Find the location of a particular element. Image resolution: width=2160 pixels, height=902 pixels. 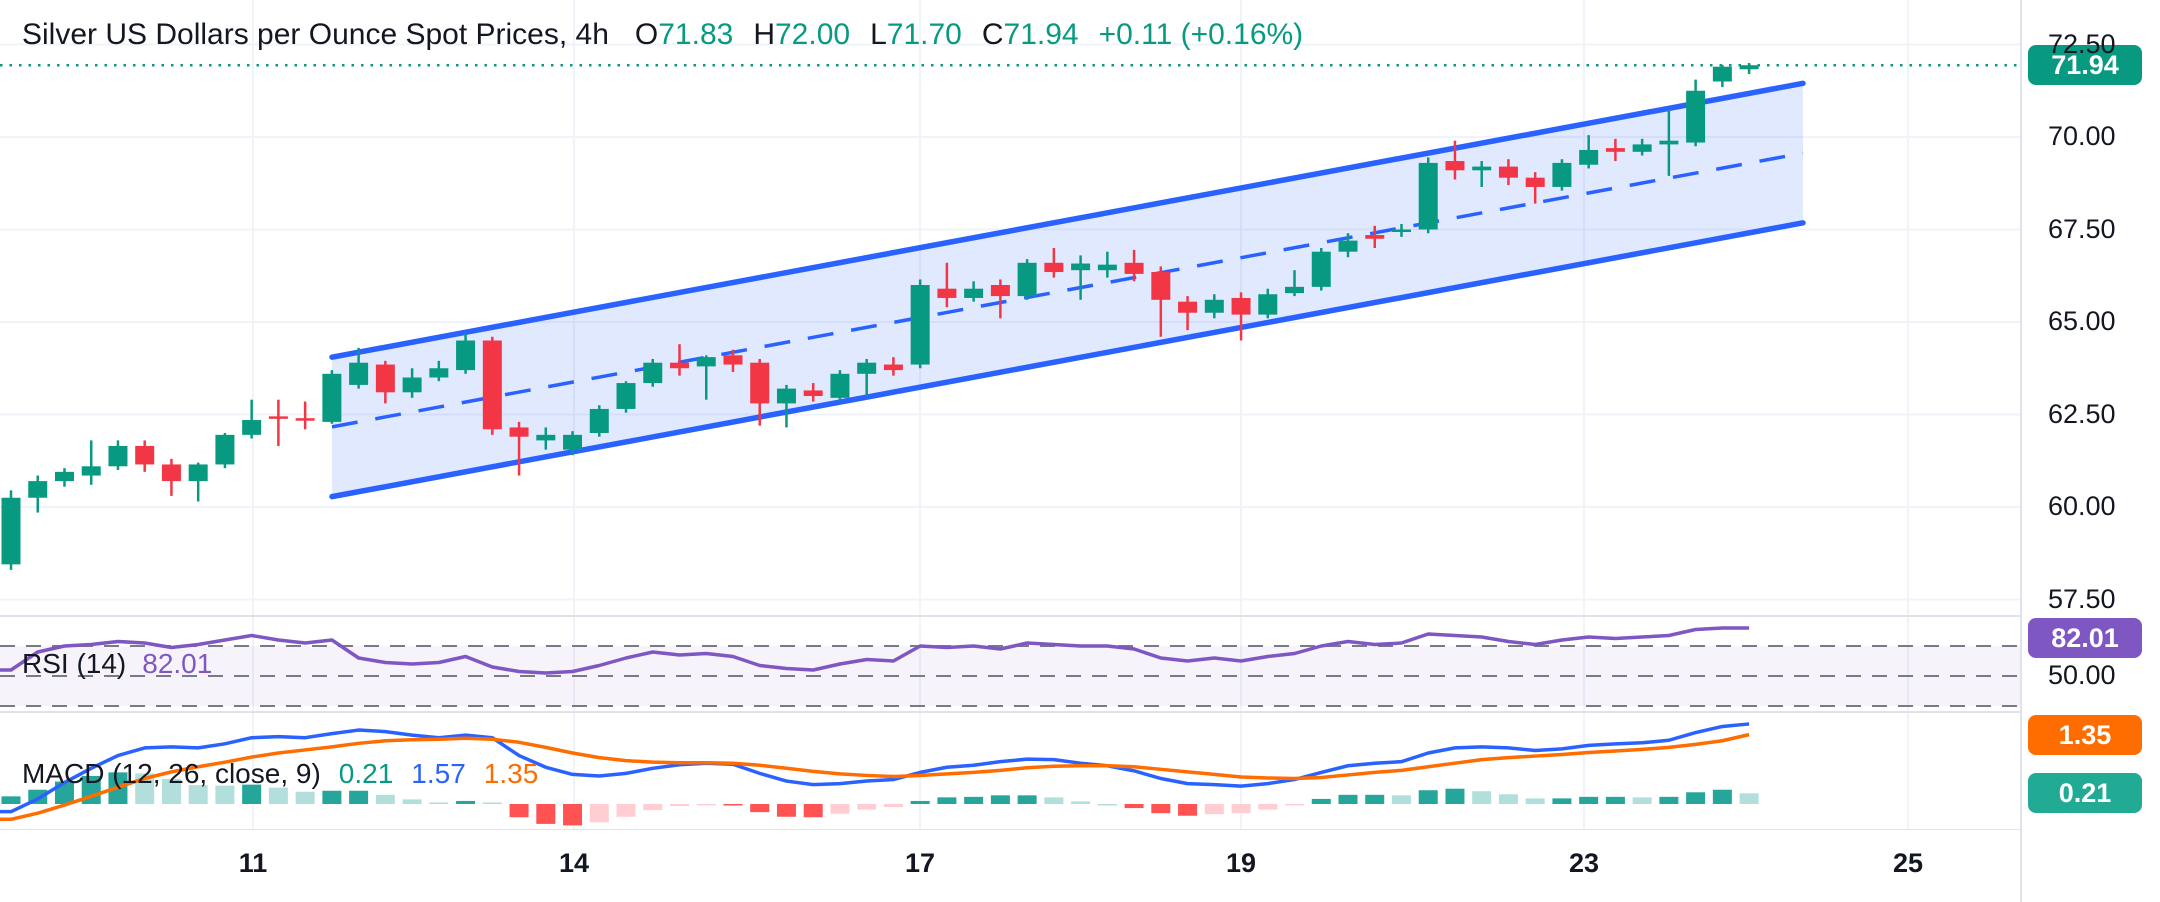

price-tick-label: 60.00 is located at coordinates (2082, 506).